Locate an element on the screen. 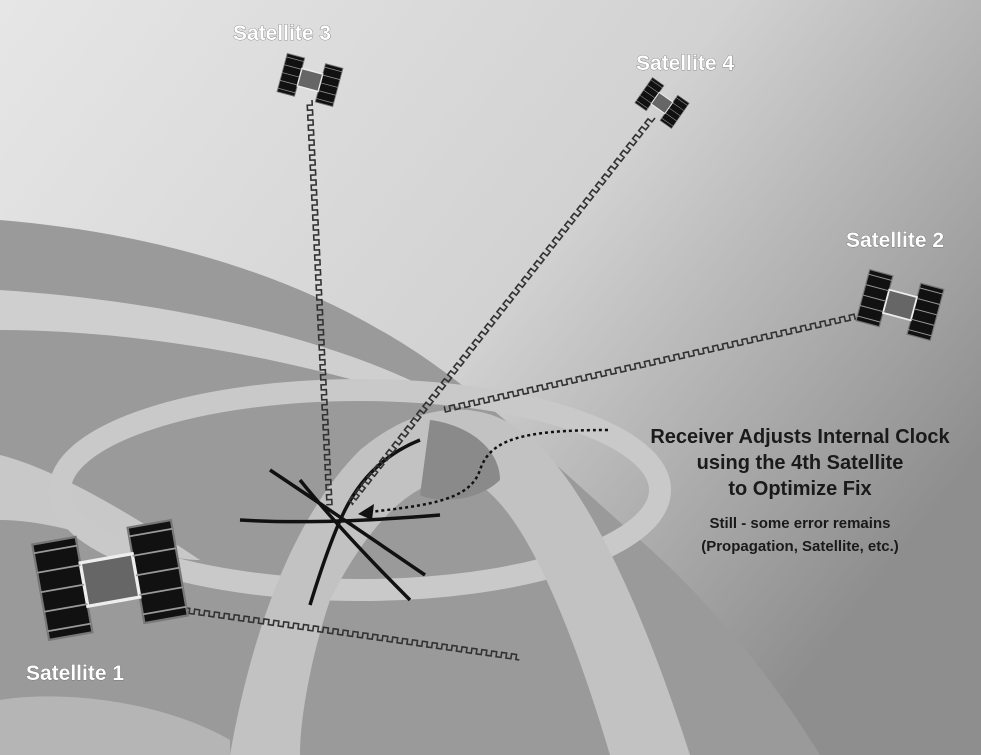 The width and height of the screenshot is (981, 755). range-arcs is located at coordinates (340, 522).